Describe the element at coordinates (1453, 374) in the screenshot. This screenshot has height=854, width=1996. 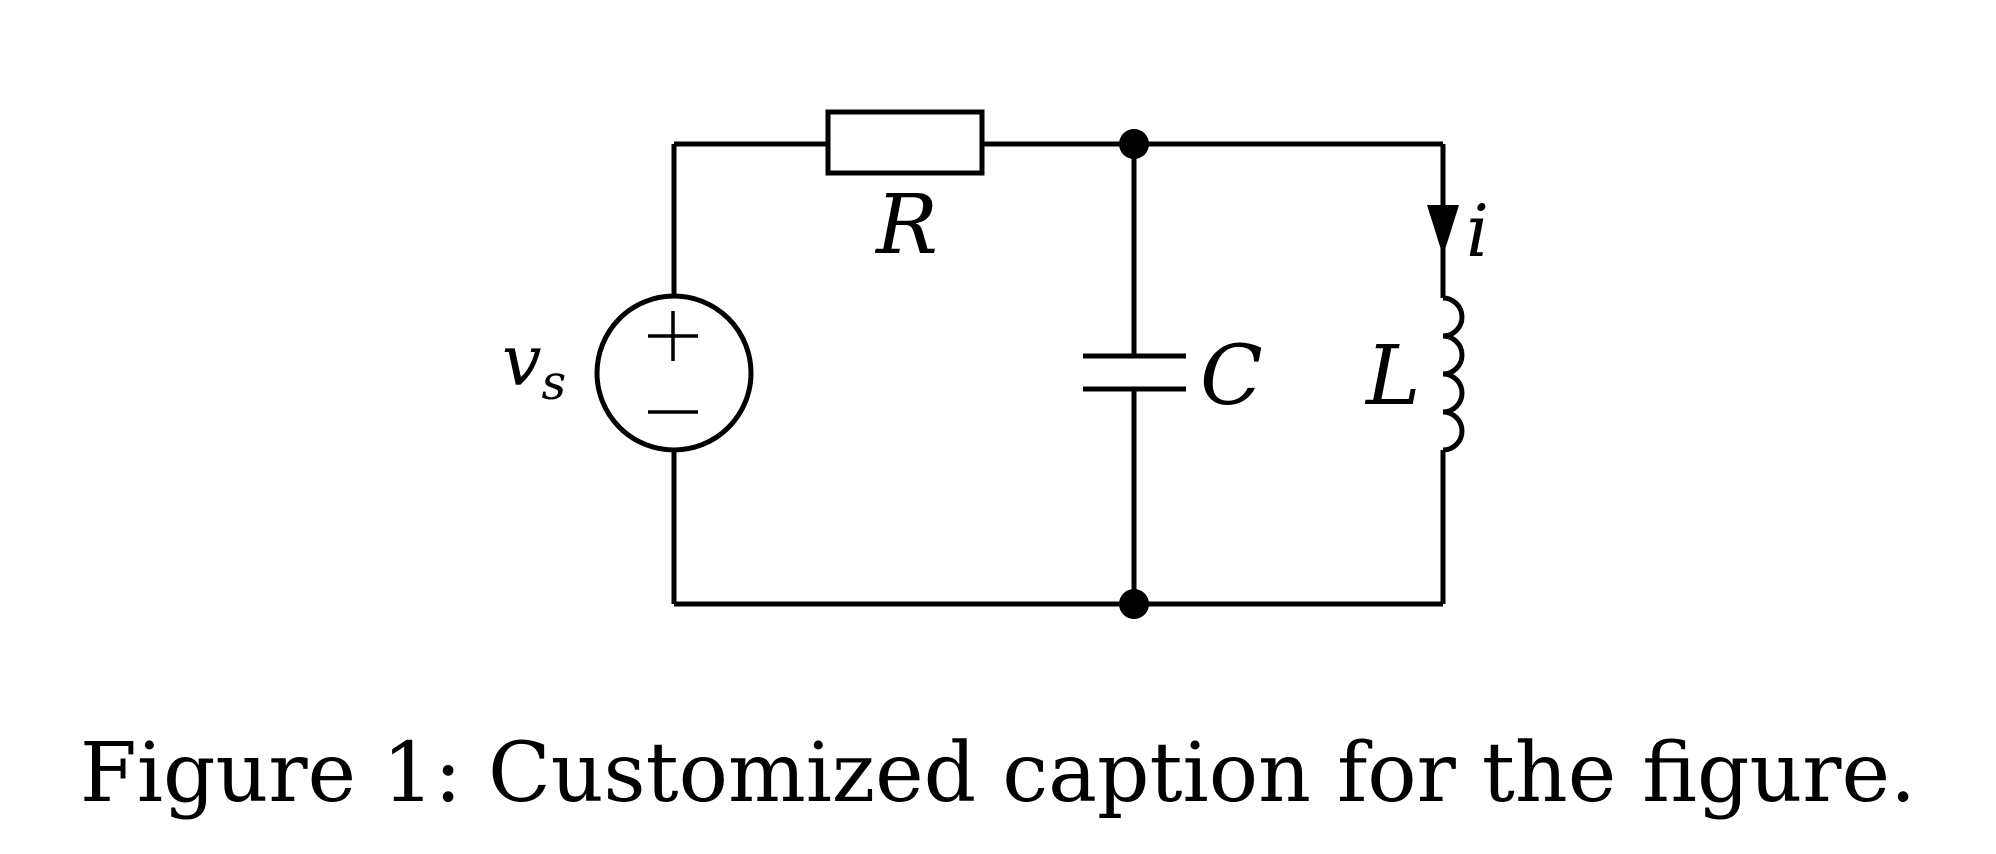
I see `inductor` at that location.